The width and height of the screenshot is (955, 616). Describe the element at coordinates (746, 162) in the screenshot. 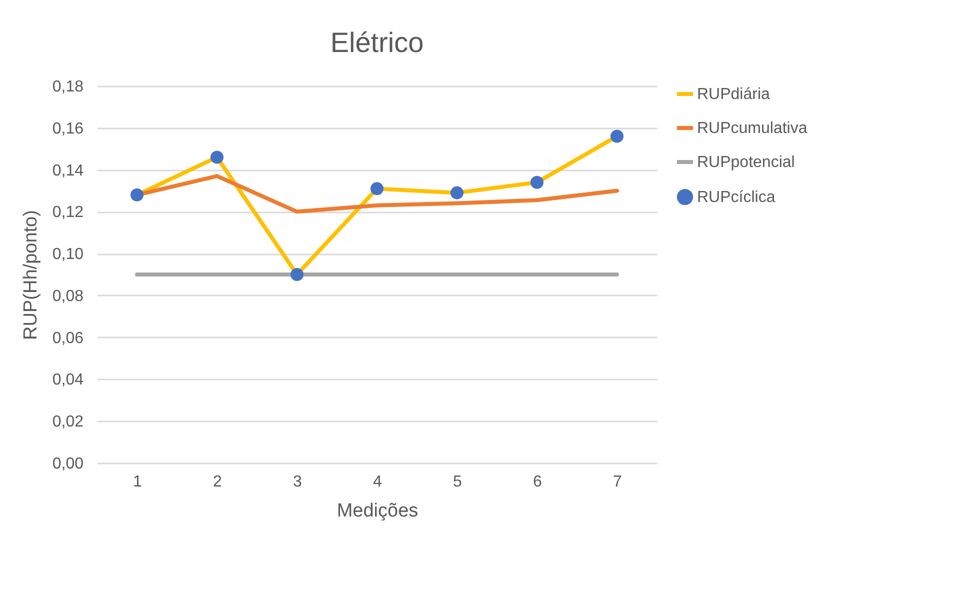

I see `legend-label: RUPpotencial` at that location.